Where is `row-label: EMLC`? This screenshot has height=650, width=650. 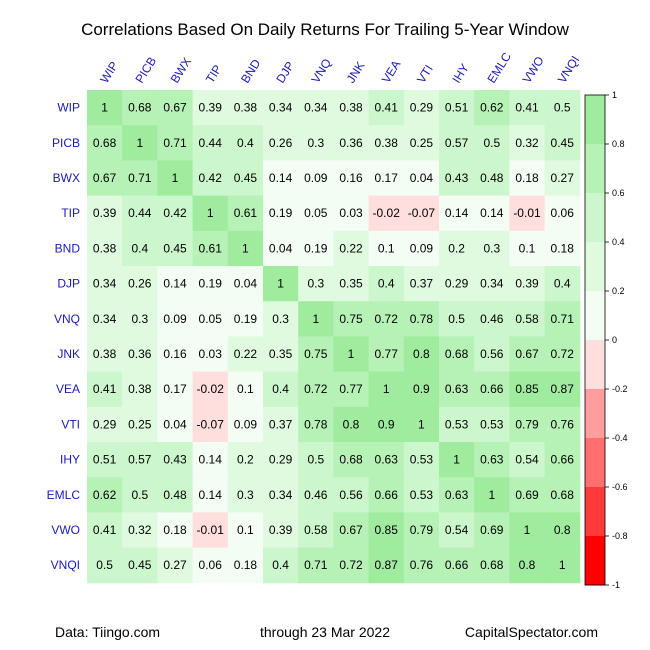 row-label: EMLC is located at coordinates (64, 495).